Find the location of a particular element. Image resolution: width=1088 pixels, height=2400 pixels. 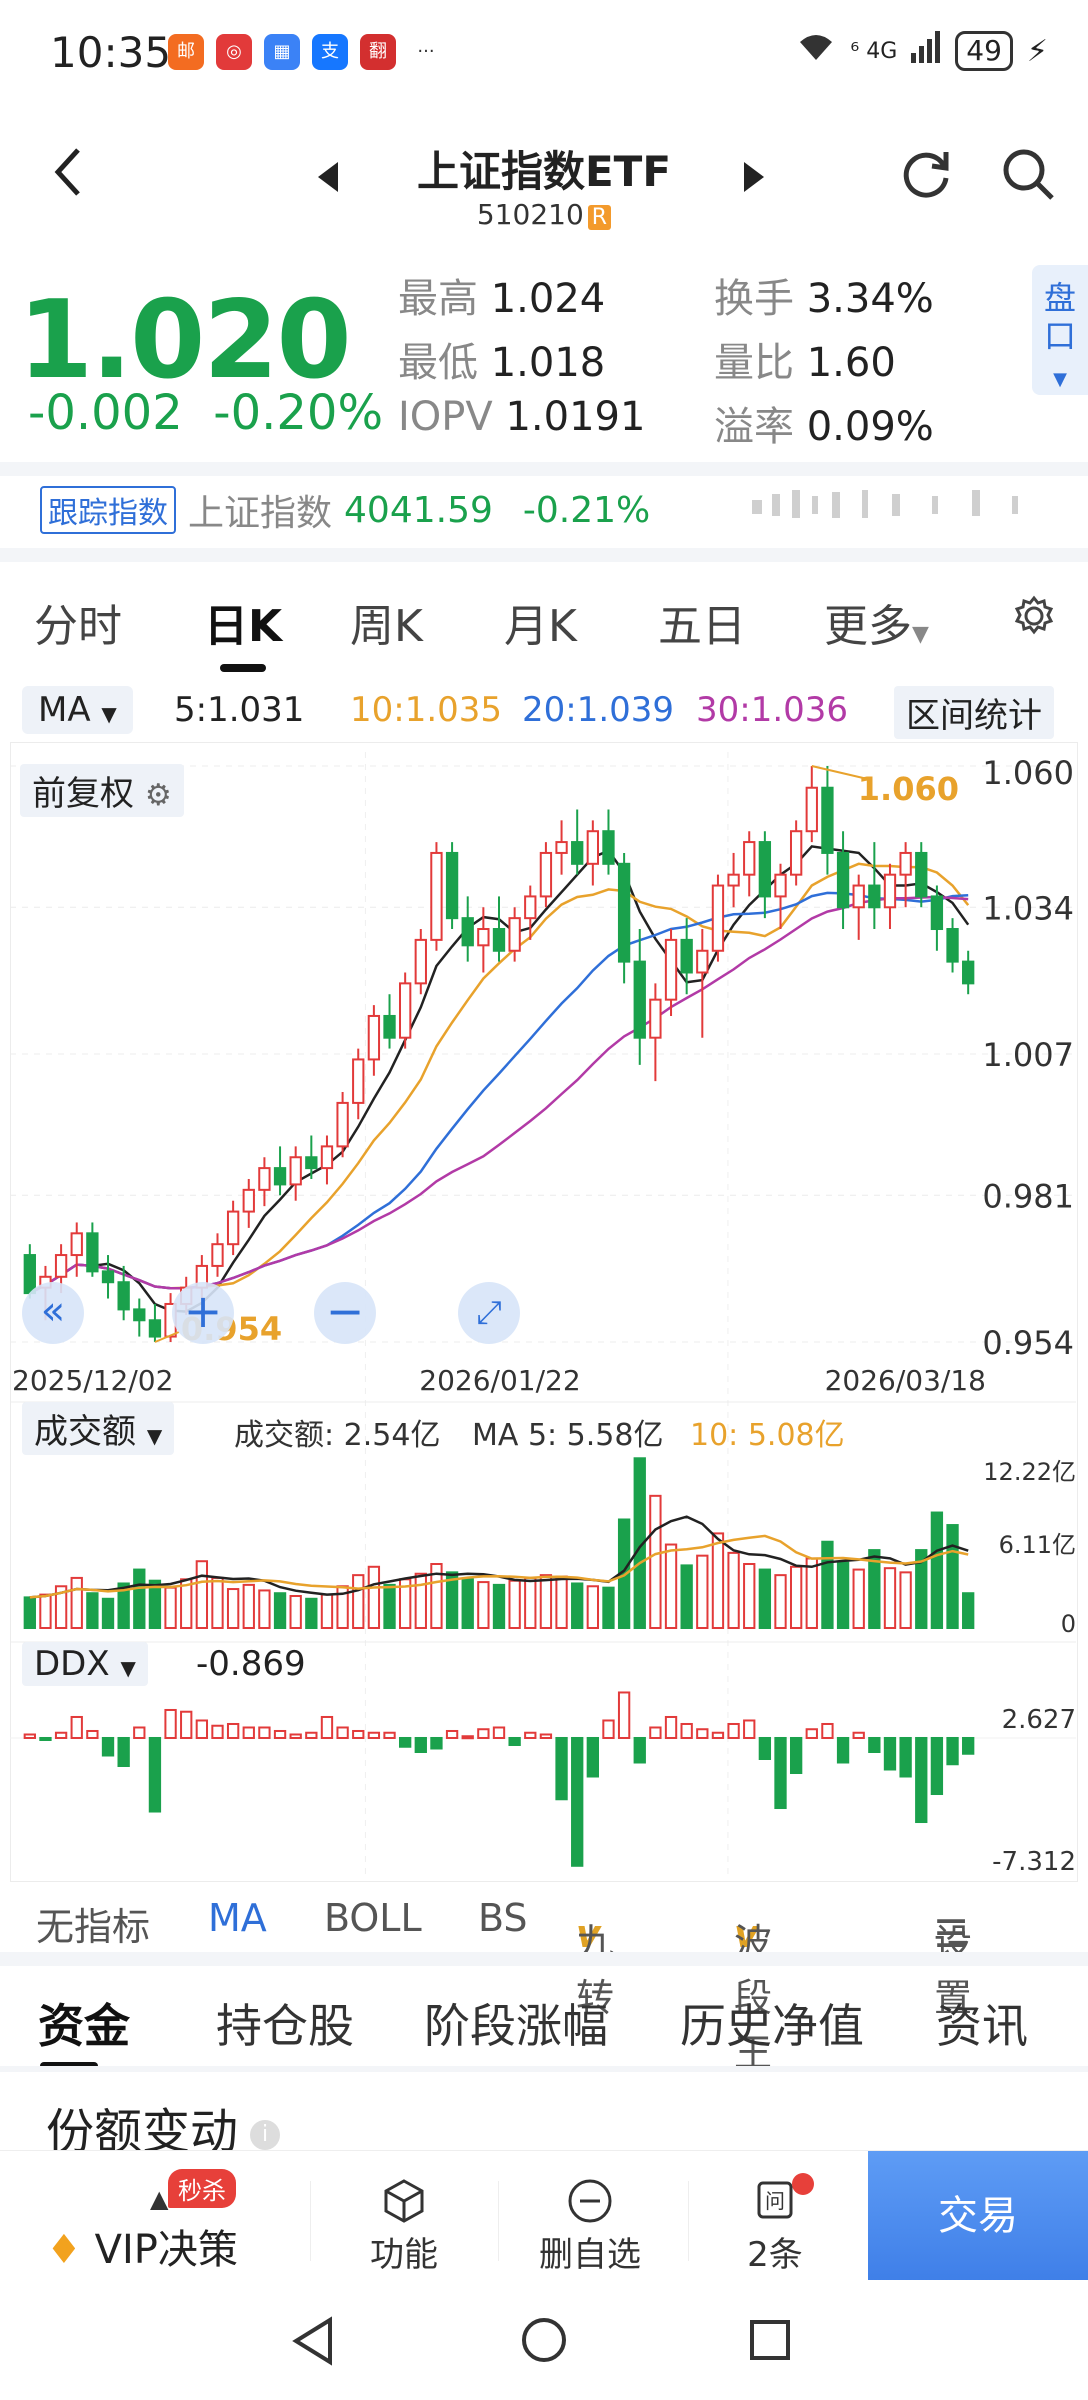

trade-button: 交易 is located at coordinates (978, 2216).